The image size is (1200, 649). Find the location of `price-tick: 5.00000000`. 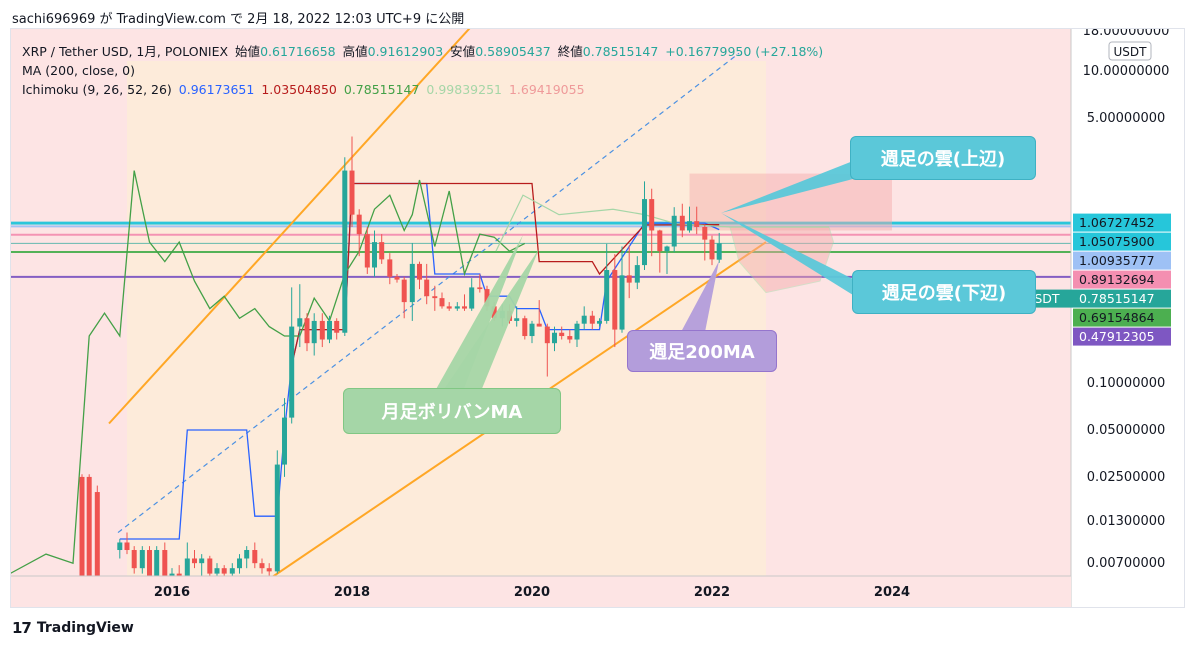

price-tick: 5.00000000 is located at coordinates (1126, 118).